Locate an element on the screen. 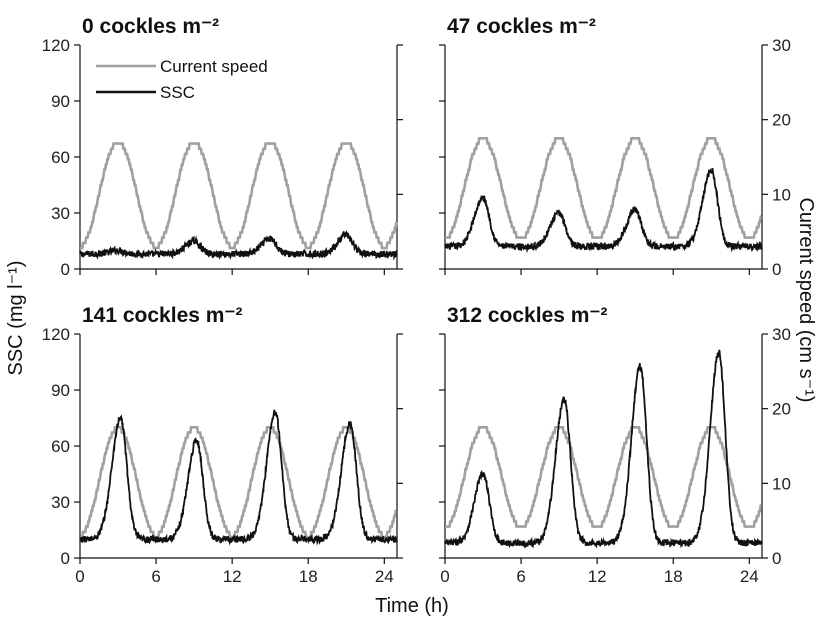 The width and height of the screenshot is (819, 617). legend: Current speed SSC is located at coordinates (182, 79).